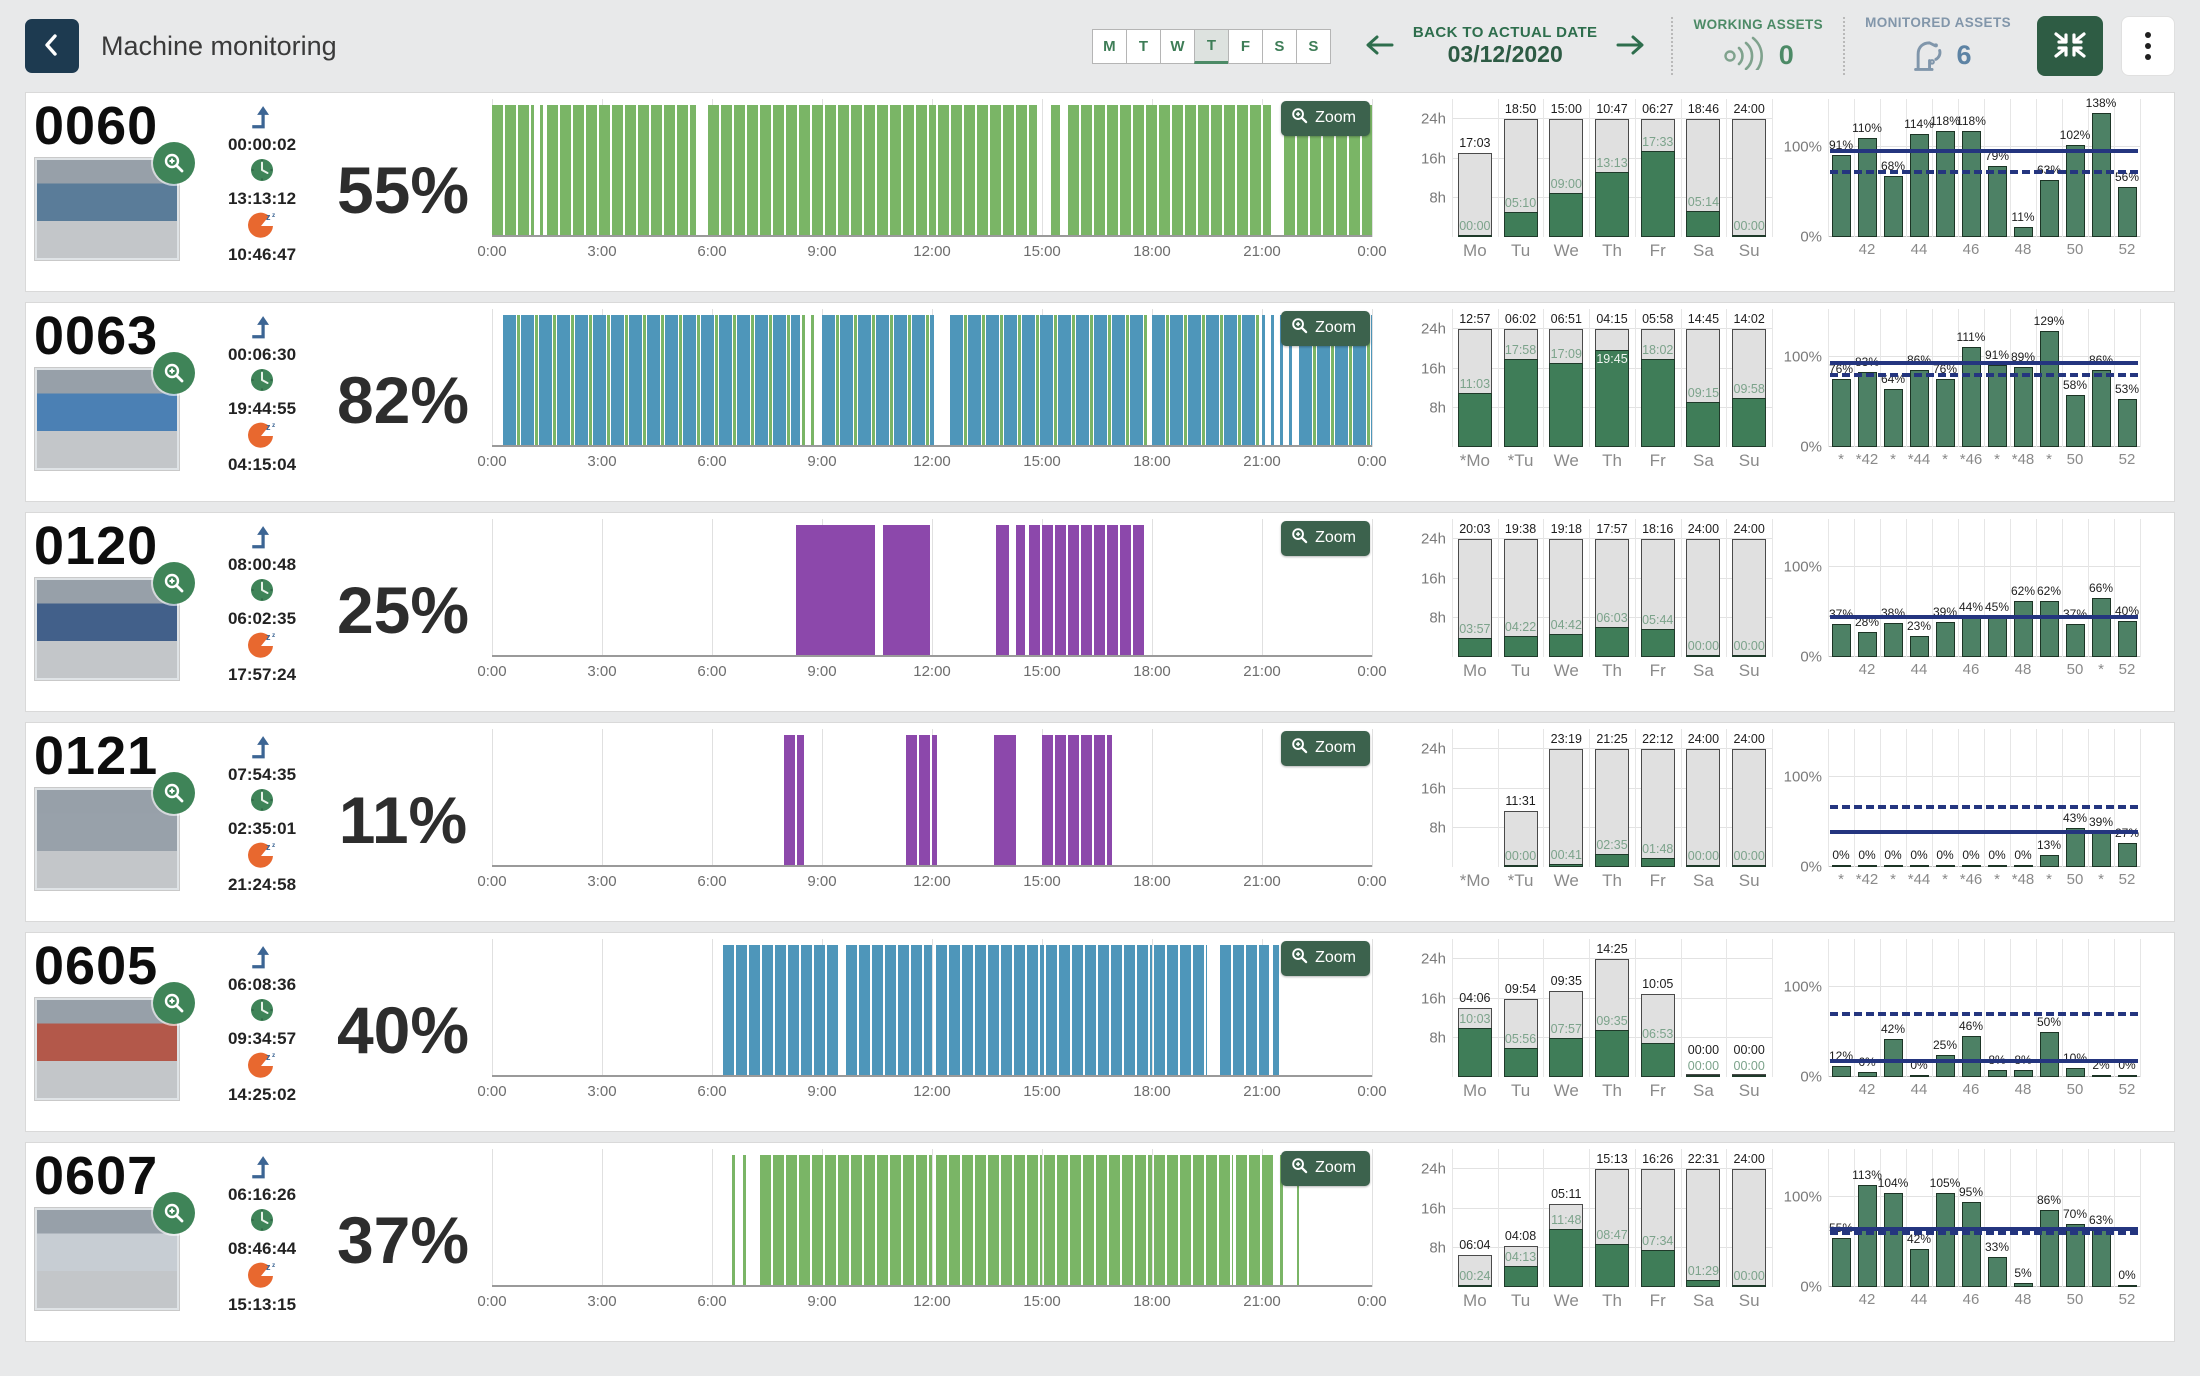 The height and width of the screenshot is (1376, 2200). What do you see at coordinates (1520, 1038) in the screenshot?
I see `working-hours-label: 05:56` at bounding box center [1520, 1038].